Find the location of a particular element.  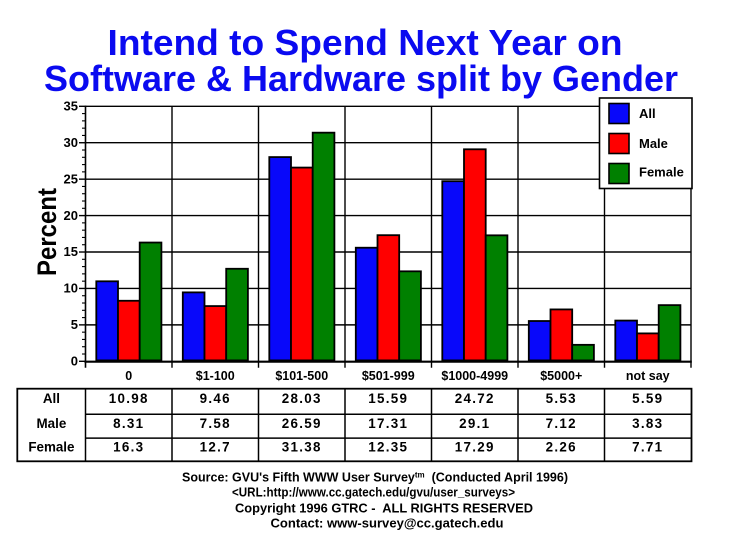

svg-text: 17.31 is located at coordinates (388, 423).